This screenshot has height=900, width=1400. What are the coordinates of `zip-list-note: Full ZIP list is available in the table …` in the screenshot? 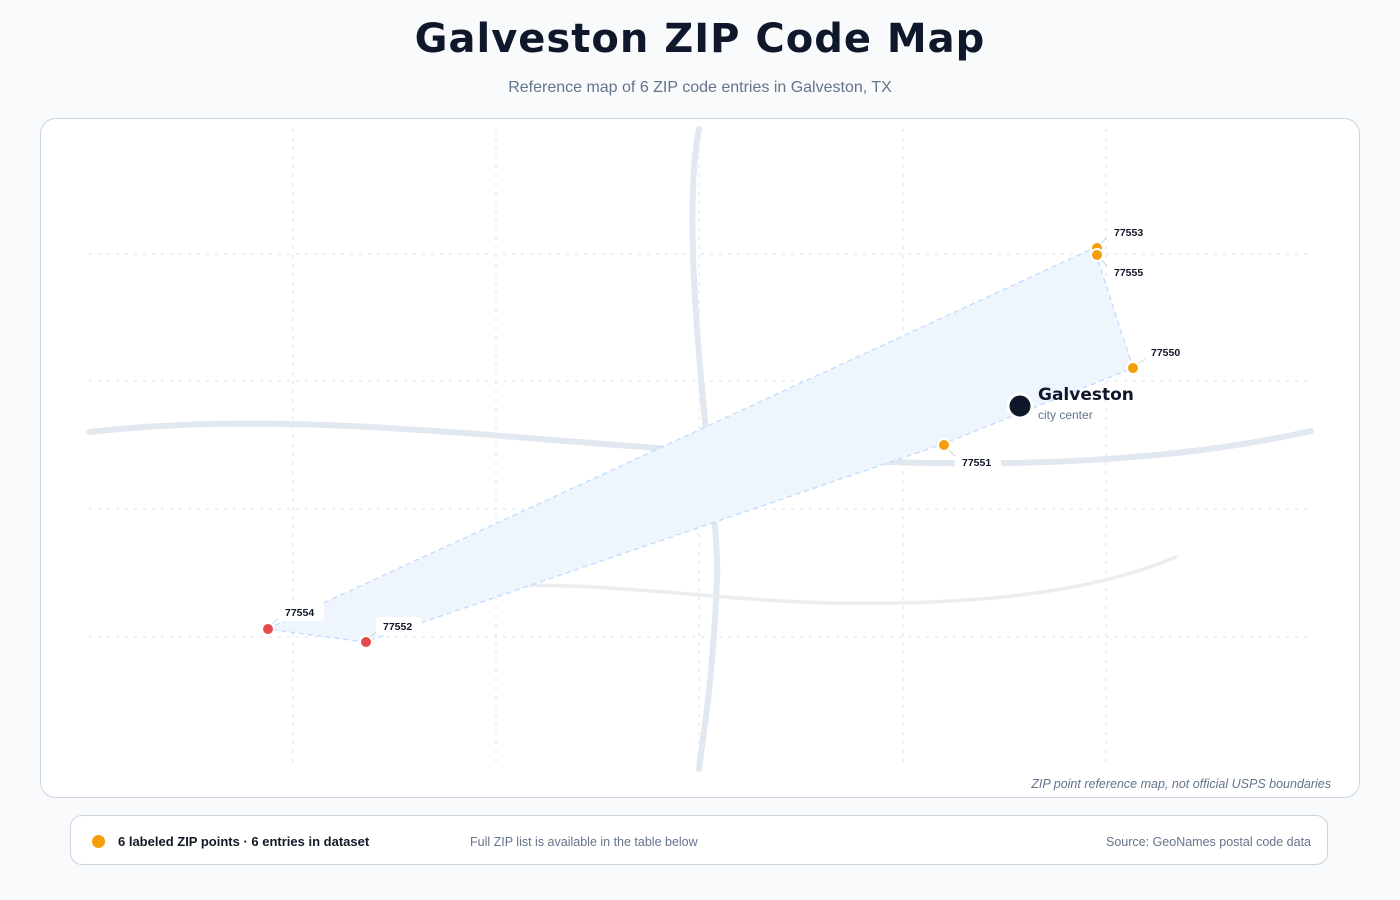 It's located at (584, 842).